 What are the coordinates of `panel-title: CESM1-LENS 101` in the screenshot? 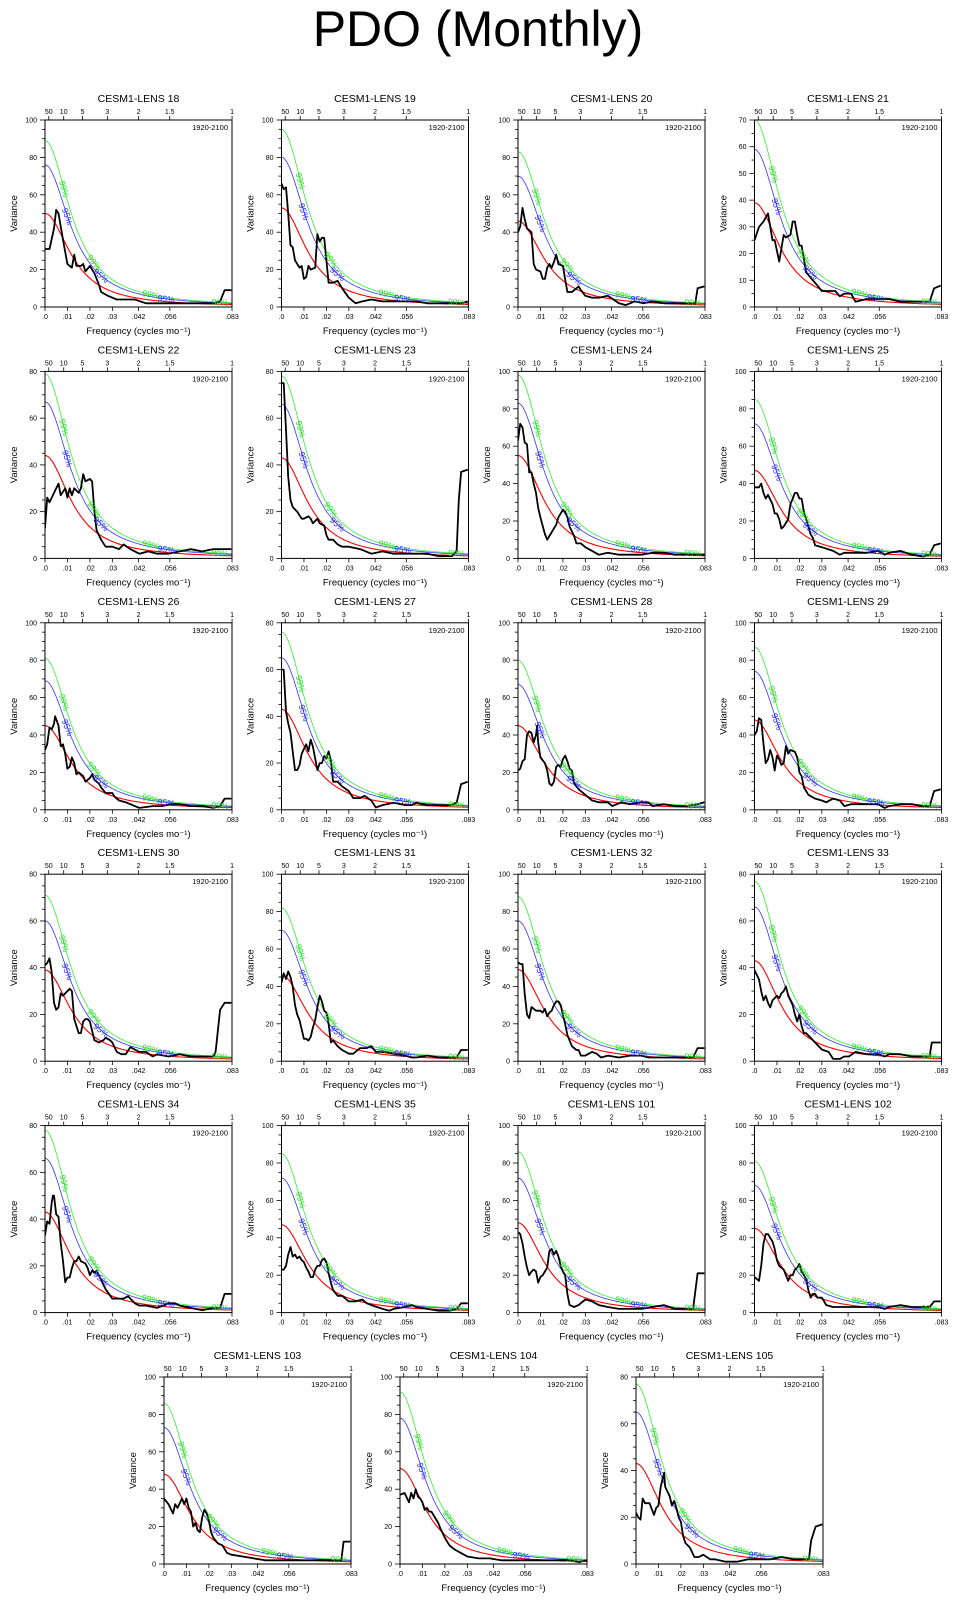 It's located at (612, 1105).